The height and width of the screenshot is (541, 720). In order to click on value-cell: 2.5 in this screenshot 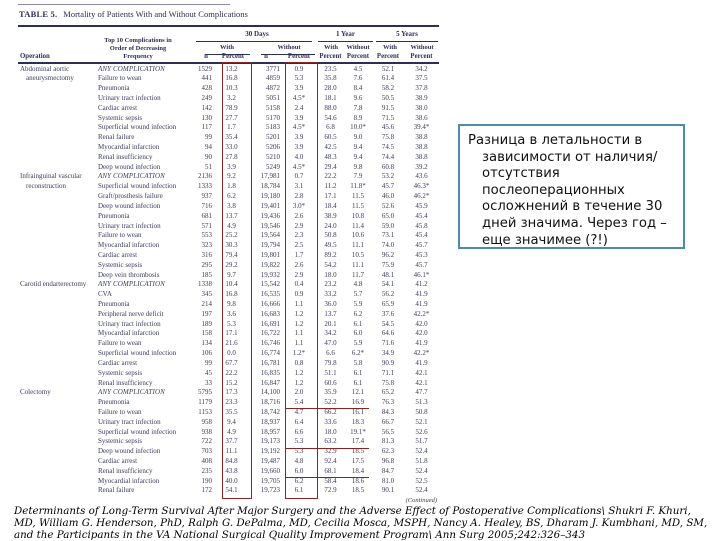, I will do `click(299, 245)`.